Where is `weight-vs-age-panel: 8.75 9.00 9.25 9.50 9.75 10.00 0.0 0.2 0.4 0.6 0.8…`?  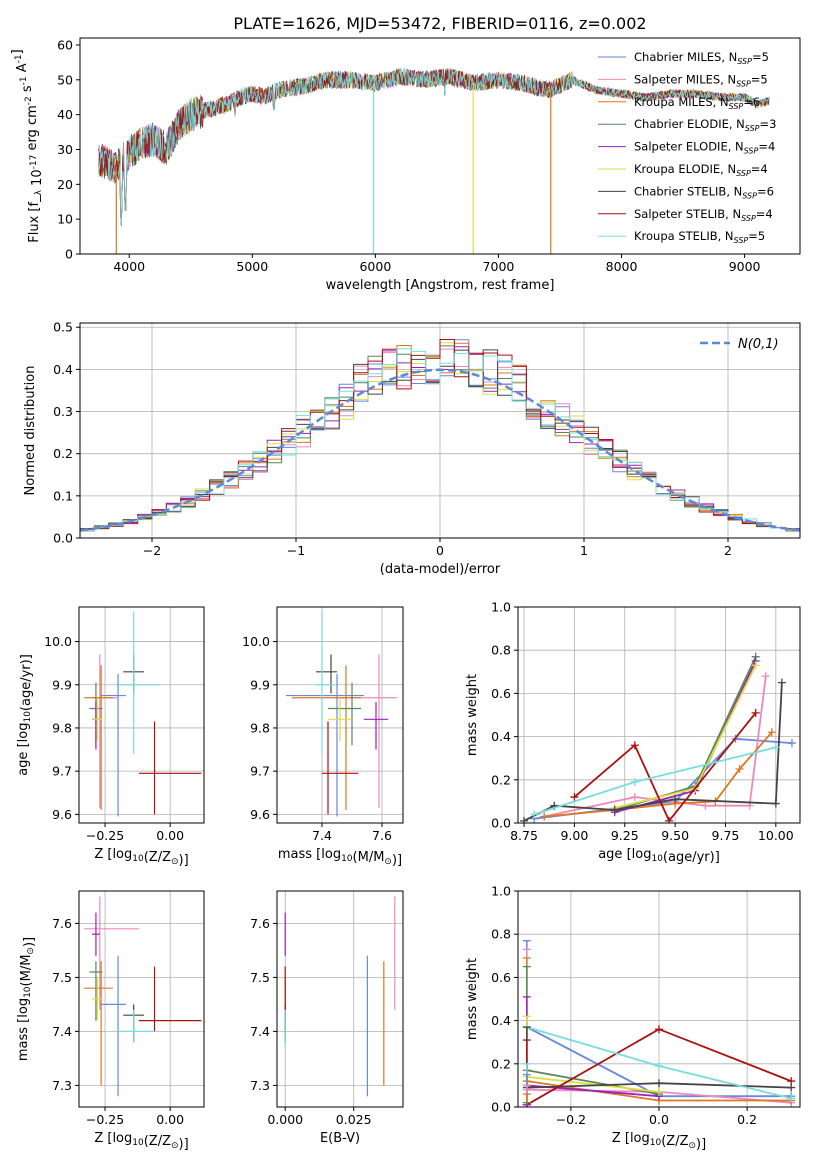
weight-vs-age-panel: 8.75 9.00 9.25 9.50 9.75 10.00 0.0 0.2 0.4 0.6 0.8… is located at coordinates (633, 732).